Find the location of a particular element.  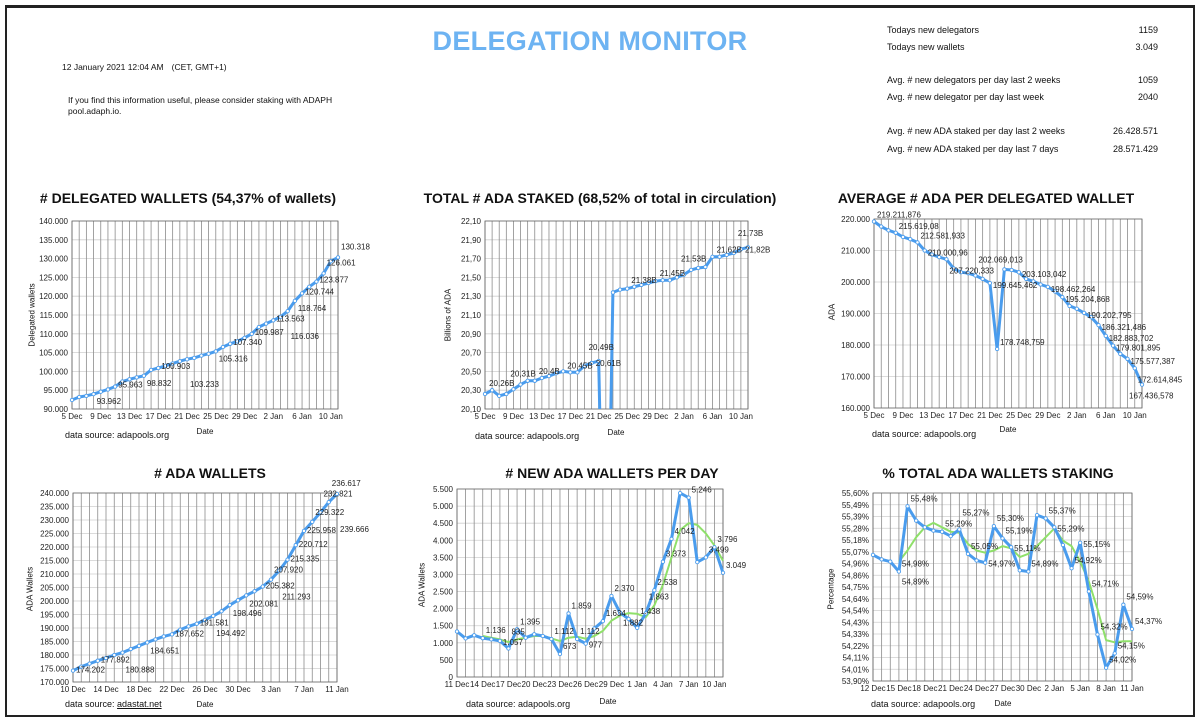

x-tick-label: 24 Dec is located at coordinates (976, 688).